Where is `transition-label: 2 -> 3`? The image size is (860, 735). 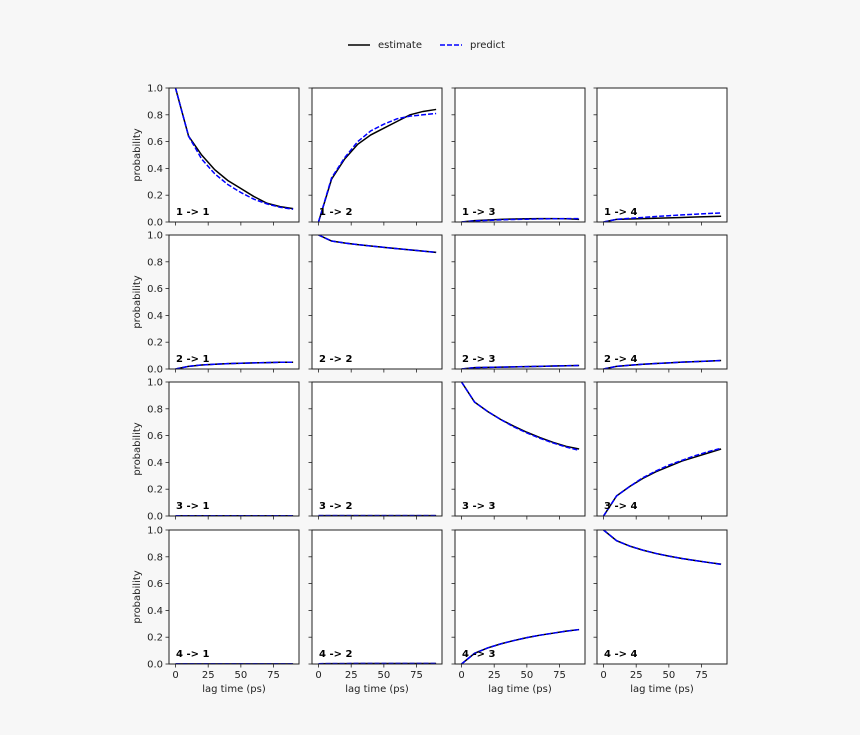 transition-label: 2 -> 3 is located at coordinates (478, 359).